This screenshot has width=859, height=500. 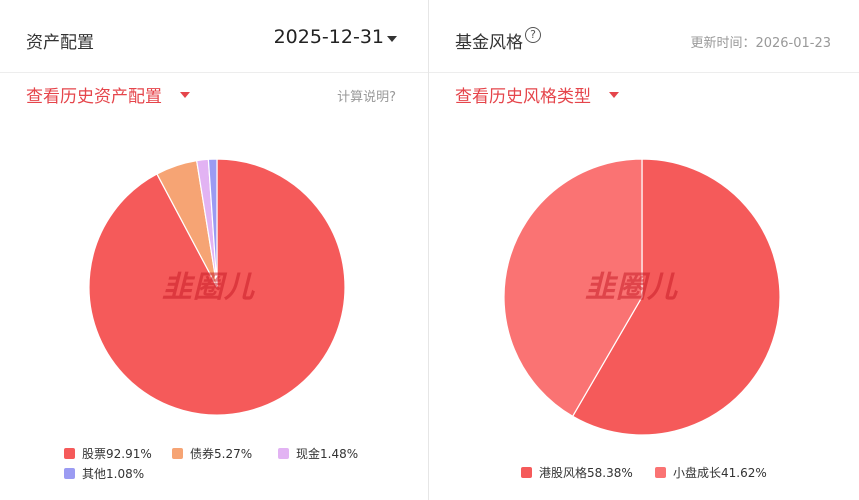 I want to click on pie-slice-hk-stock-style, so click(x=676, y=297).